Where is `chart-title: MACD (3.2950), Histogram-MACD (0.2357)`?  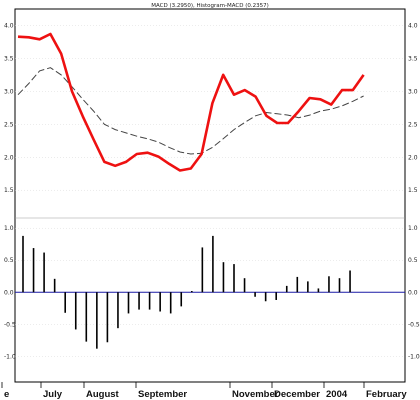
chart-title: MACD (3.2950), Histogram-MACD (0.2357) is located at coordinates (210, 6).